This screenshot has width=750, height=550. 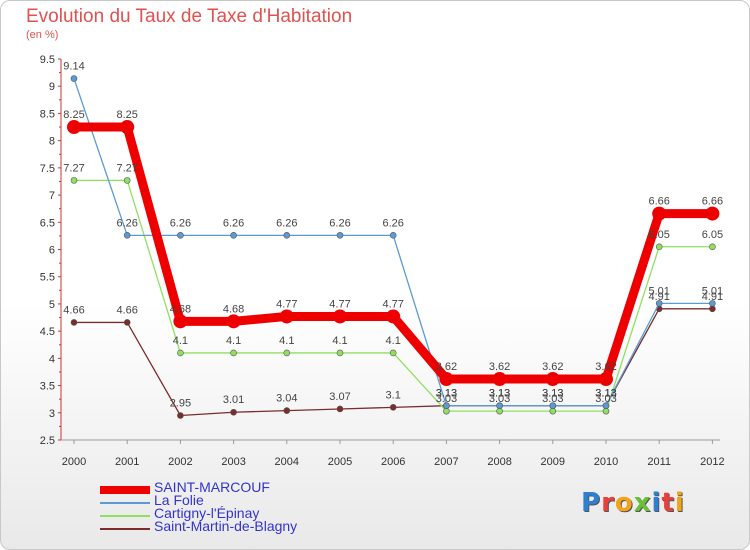 What do you see at coordinates (189, 16) in the screenshot?
I see `chart-title: Evolution du Taux de Taxe d'Habitation` at bounding box center [189, 16].